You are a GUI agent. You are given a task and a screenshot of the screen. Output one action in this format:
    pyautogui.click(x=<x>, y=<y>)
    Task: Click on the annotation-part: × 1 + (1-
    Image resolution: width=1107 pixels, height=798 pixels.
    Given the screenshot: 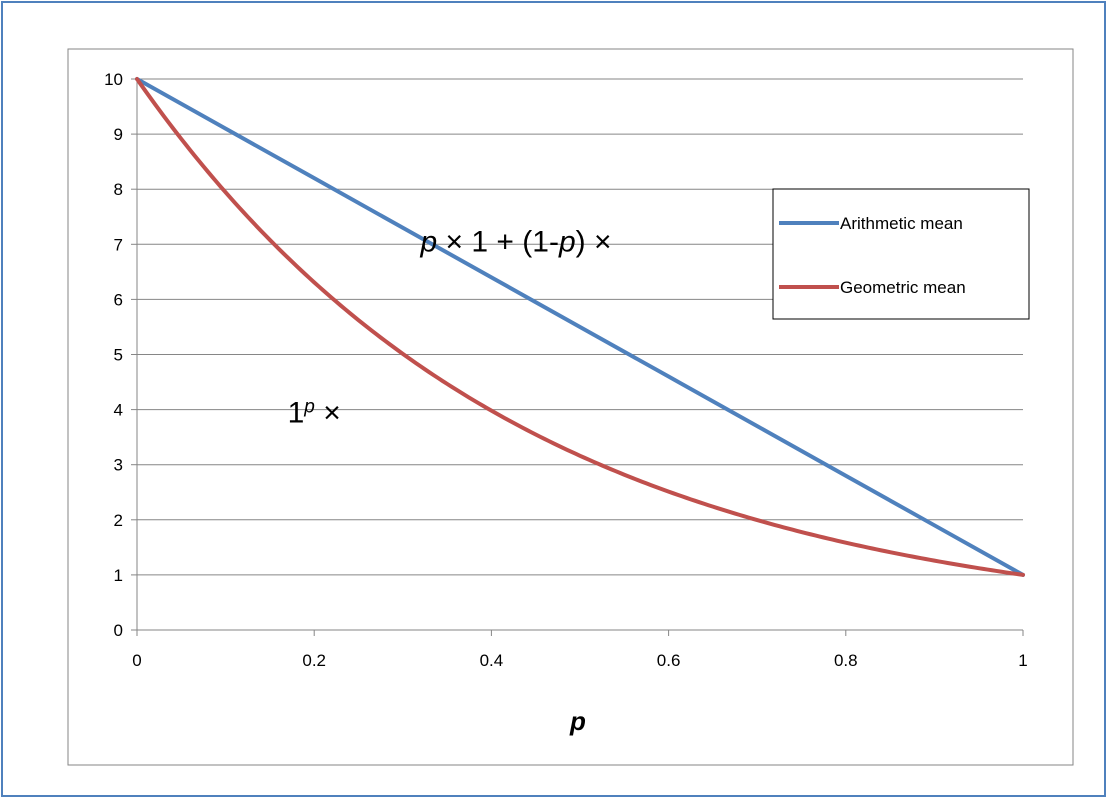 What is the action you would take?
    pyautogui.click(x=498, y=242)
    